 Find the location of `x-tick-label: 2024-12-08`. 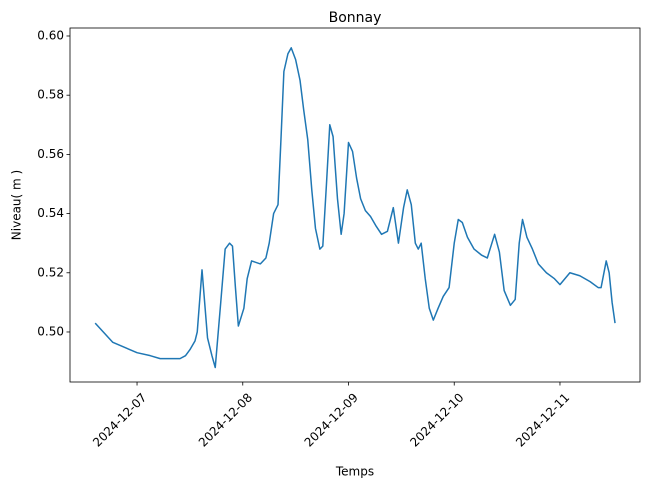

x-tick-label: 2024-12-08 is located at coordinates (225, 419).